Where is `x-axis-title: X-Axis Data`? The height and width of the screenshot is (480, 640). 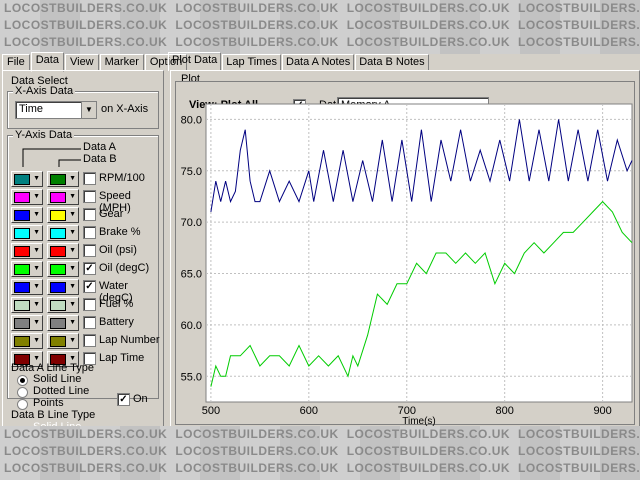
x-axis-title: X-Axis Data is located at coordinates (44, 91).